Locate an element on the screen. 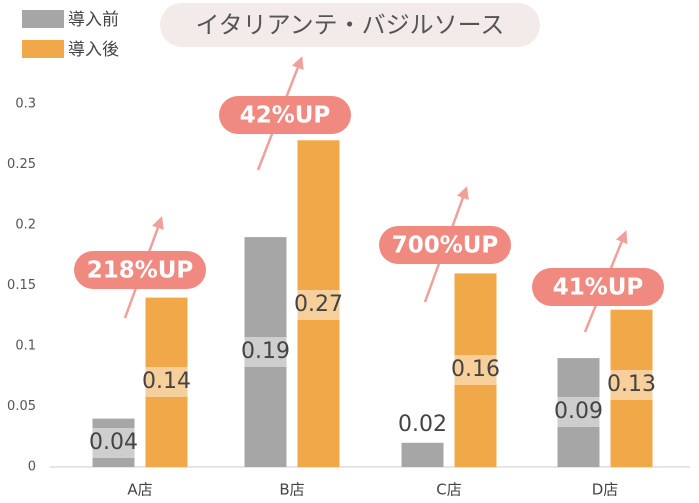  annotation: 41%UP is located at coordinates (598, 288).